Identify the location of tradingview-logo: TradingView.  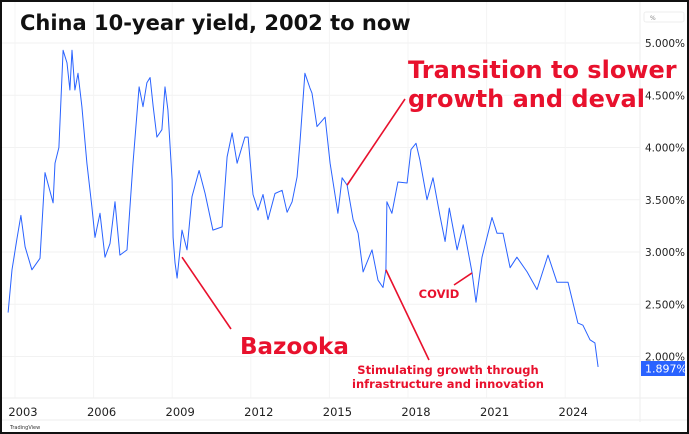
(24, 428).